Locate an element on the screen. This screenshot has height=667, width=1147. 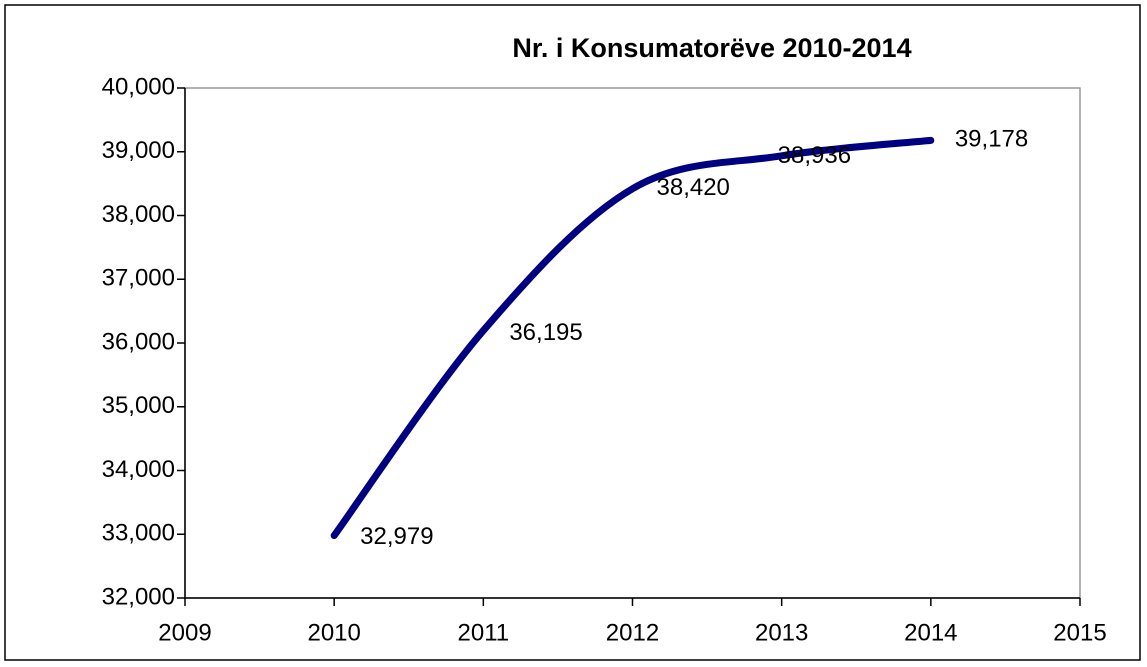
y-tick-label: 33,000 is located at coordinates (138, 533).